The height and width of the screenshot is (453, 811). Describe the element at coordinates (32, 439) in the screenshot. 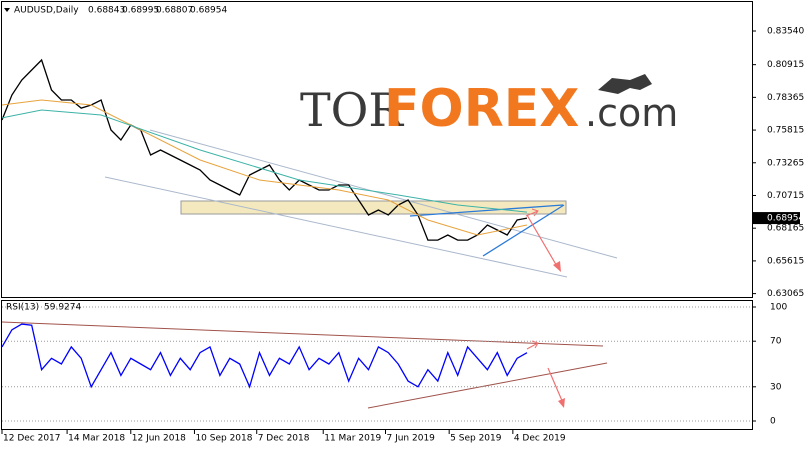

I see `x-tick-label: 12 Dec 2017` at that location.